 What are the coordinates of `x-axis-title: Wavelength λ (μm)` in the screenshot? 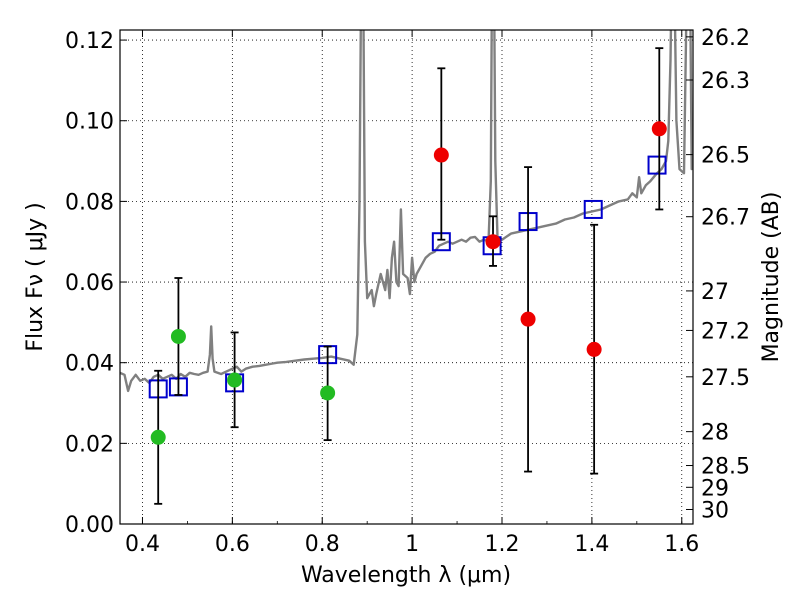 It's located at (406, 575).